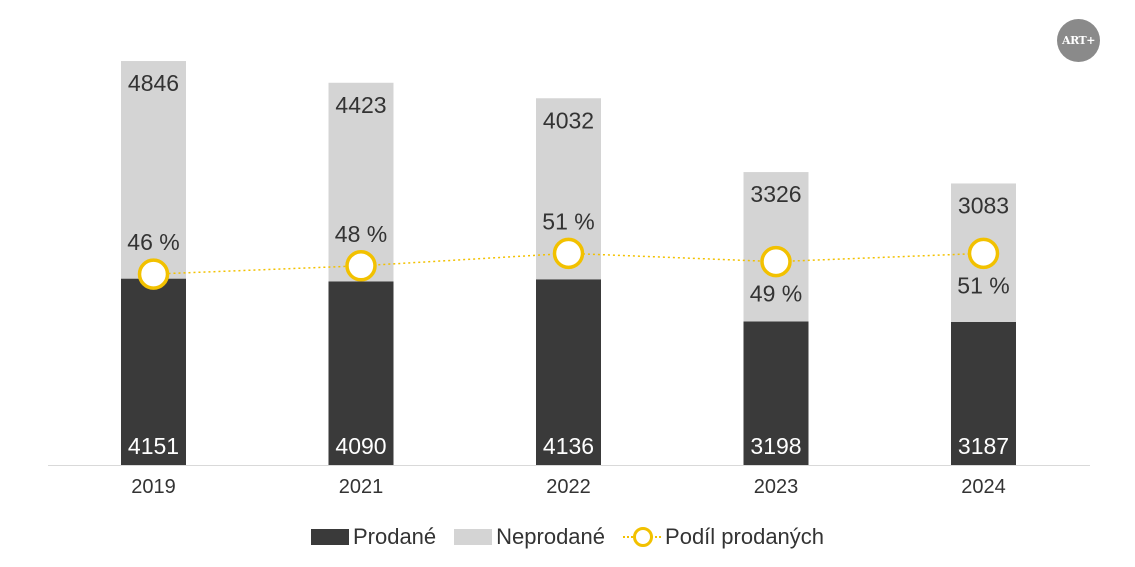 The width and height of the screenshot is (1135, 567). What do you see at coordinates (983, 487) in the screenshot?
I see `x-tick-label-2024: 2024` at bounding box center [983, 487].